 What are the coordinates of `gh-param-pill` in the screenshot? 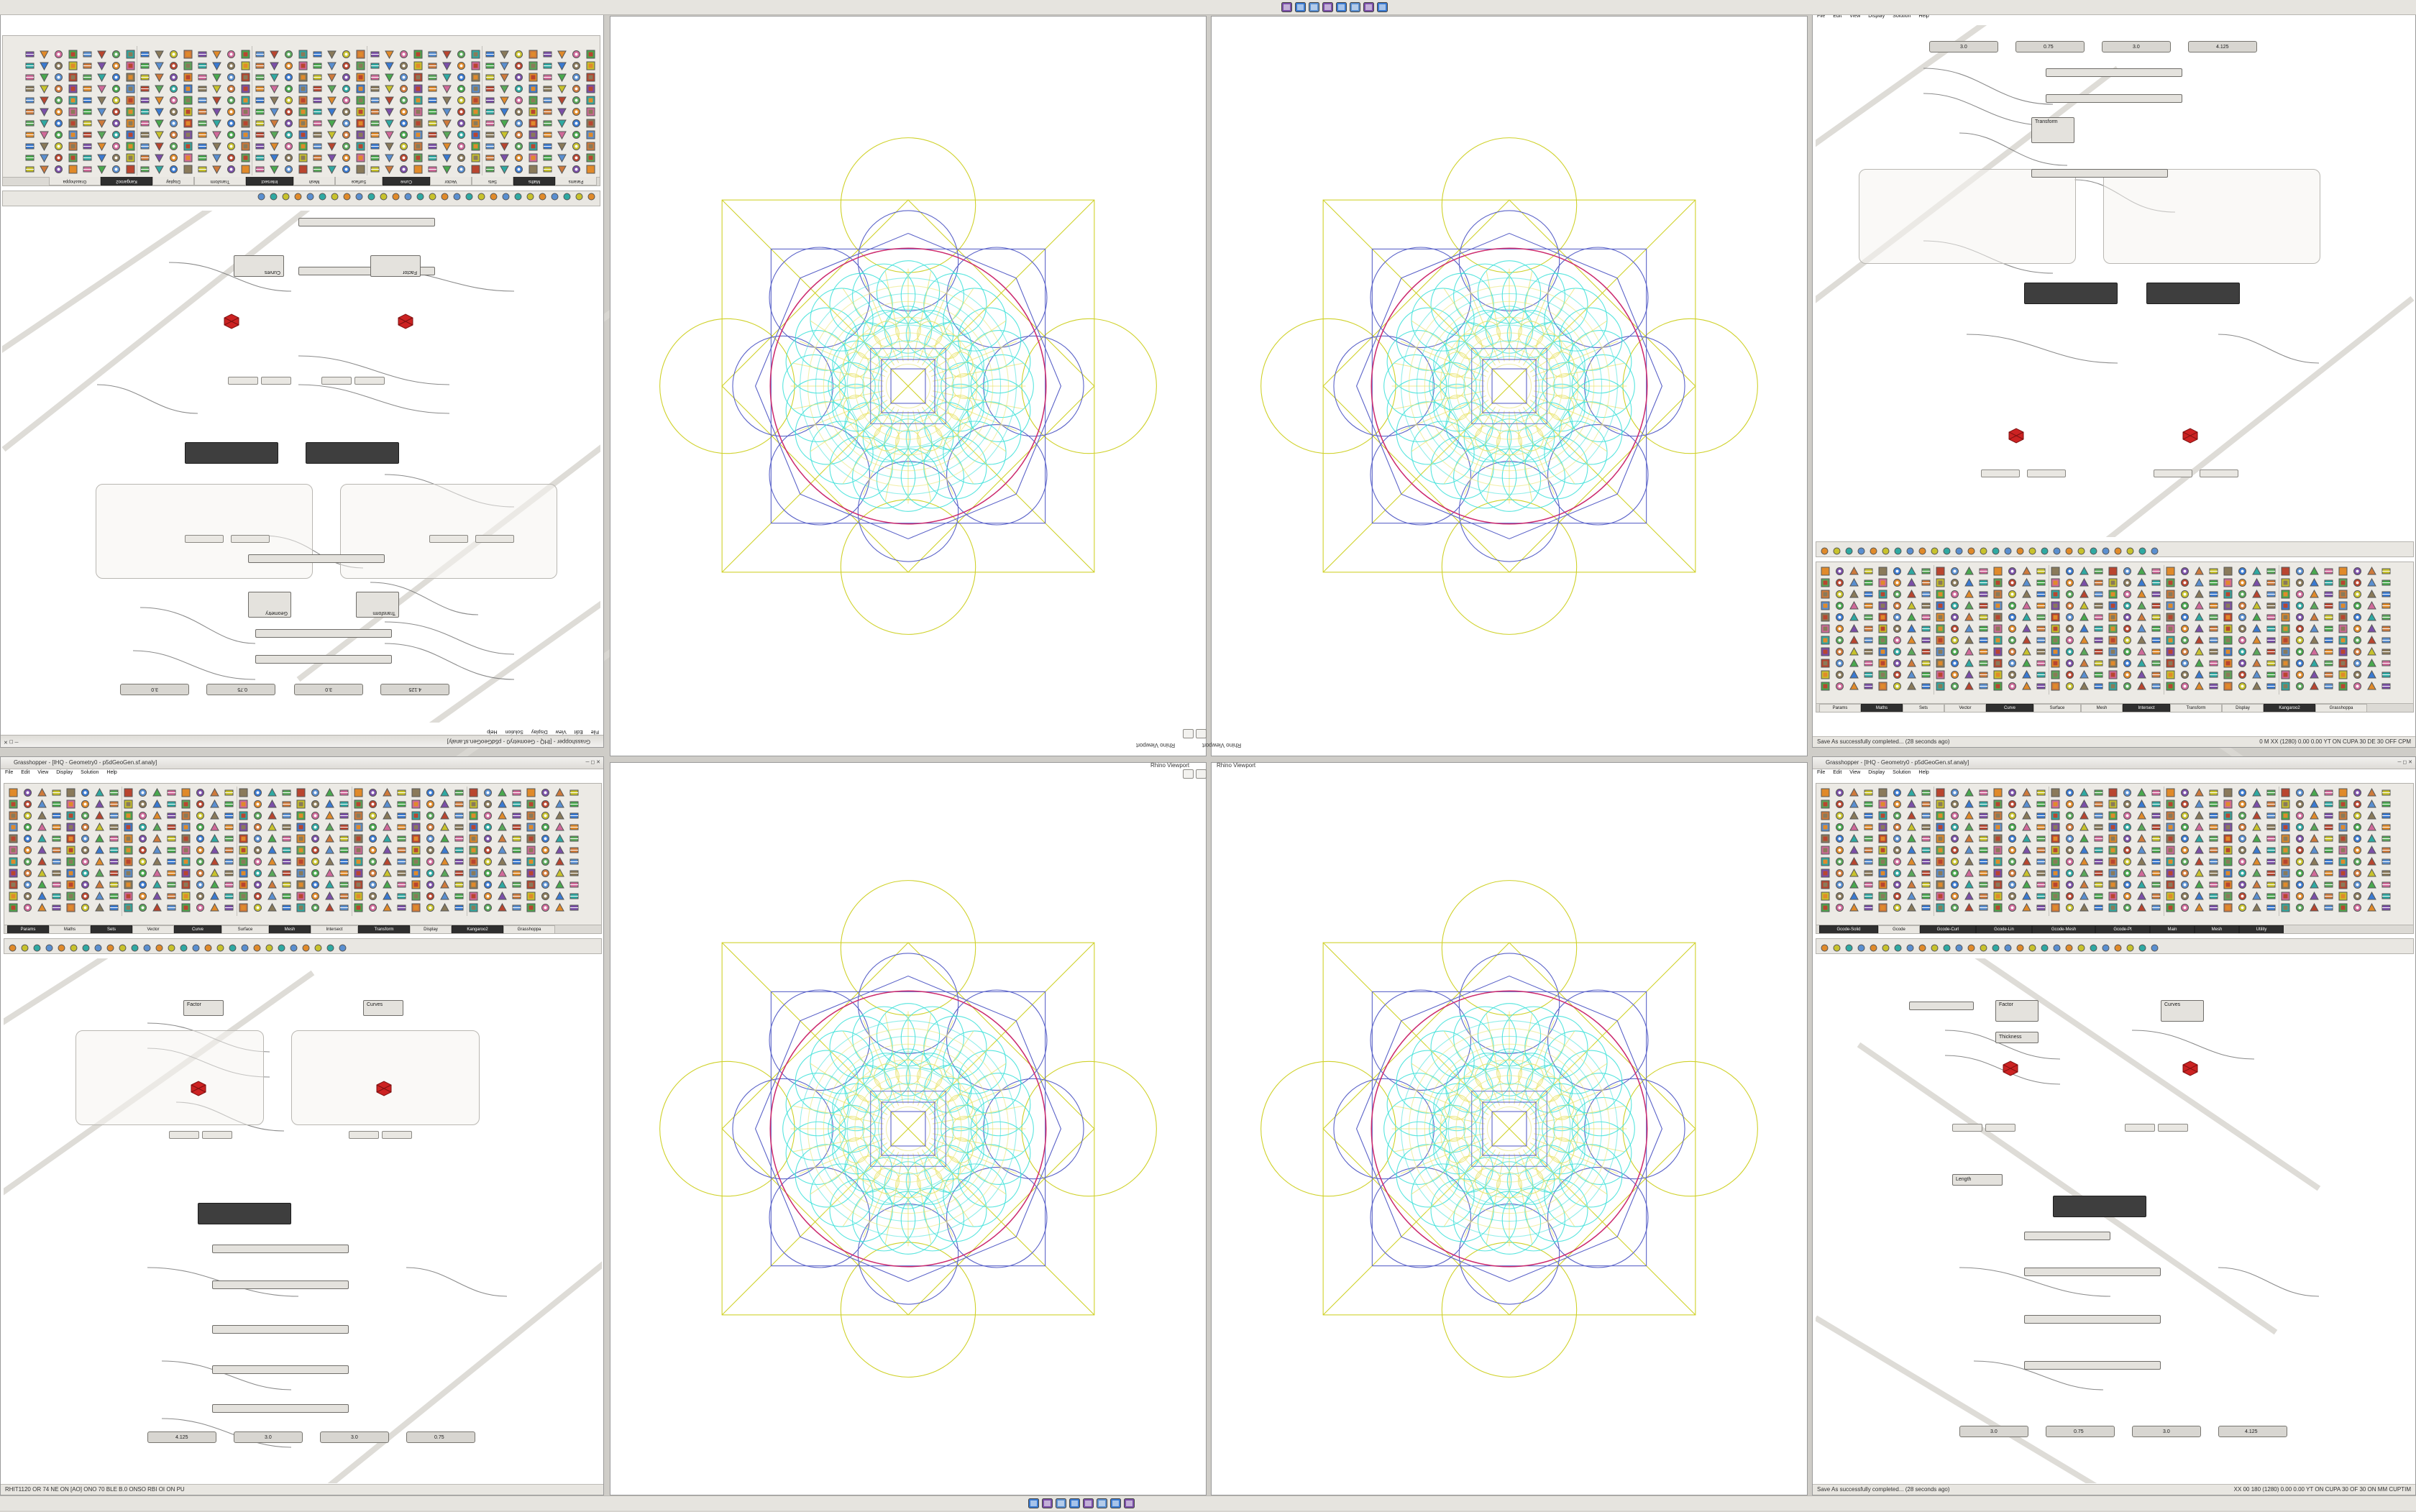 It's located at (217, 1135).